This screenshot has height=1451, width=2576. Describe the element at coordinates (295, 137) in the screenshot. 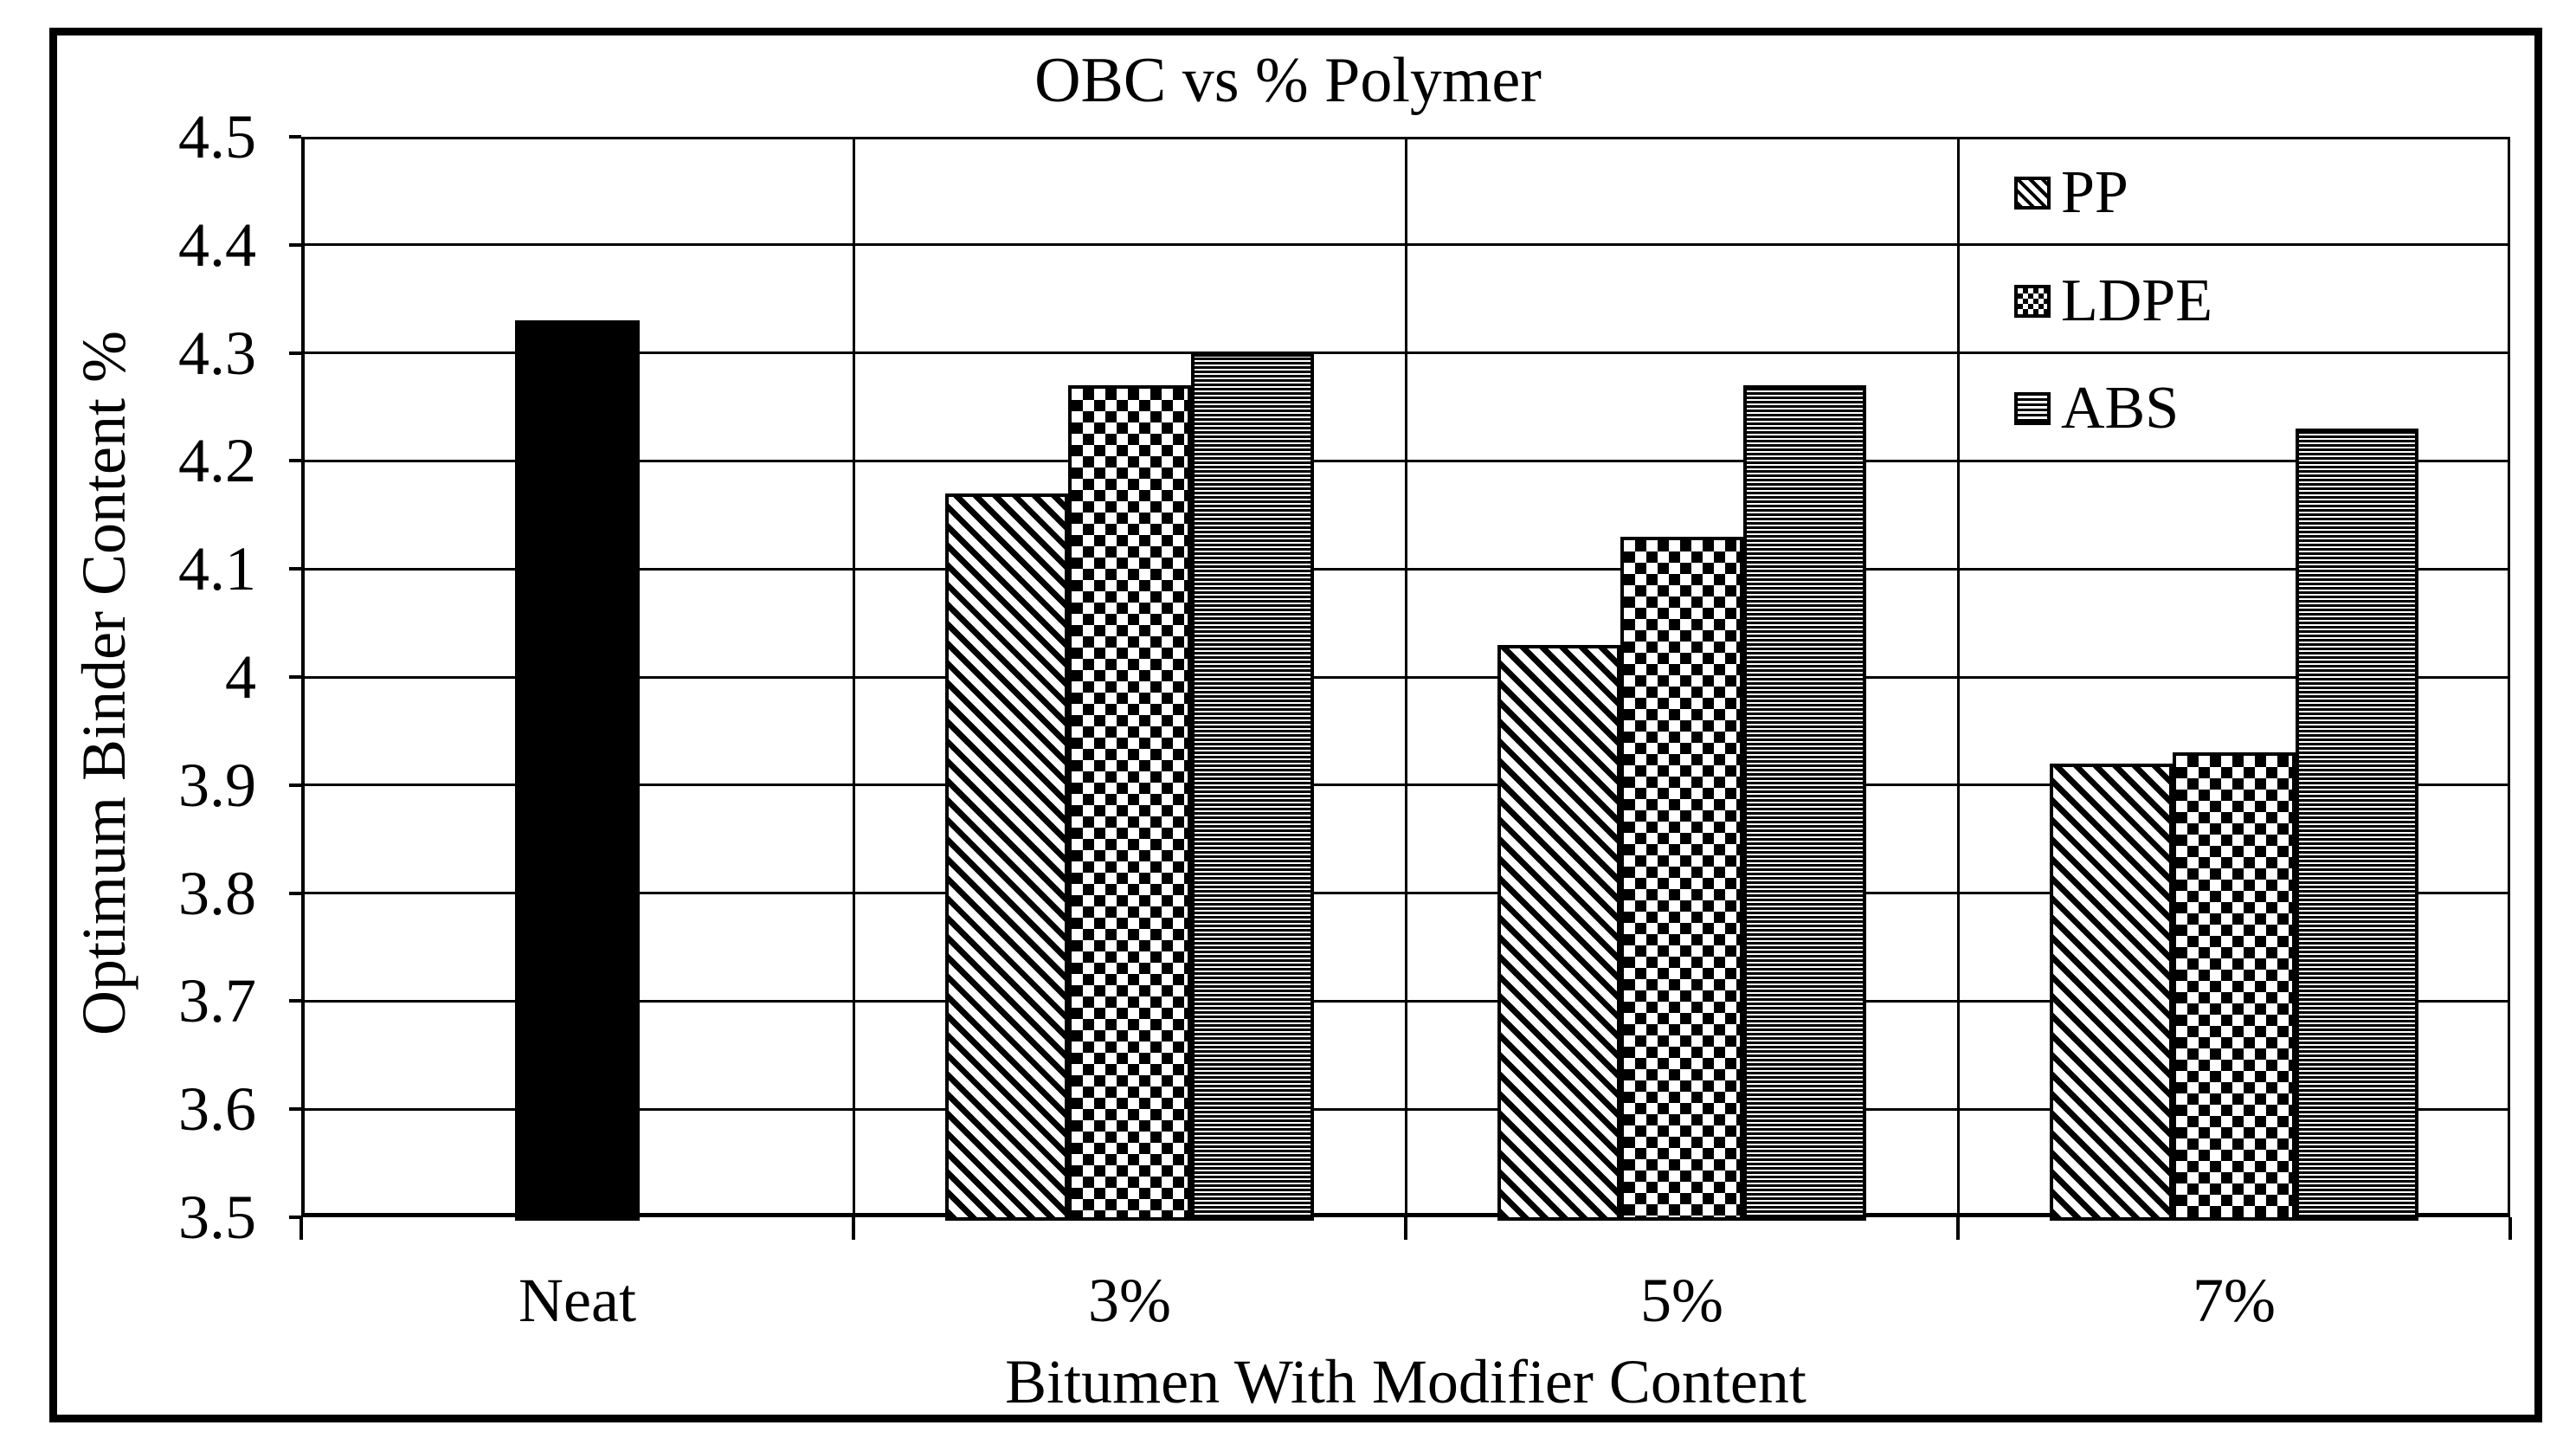

I see `y-axis-tick-4.5` at that location.